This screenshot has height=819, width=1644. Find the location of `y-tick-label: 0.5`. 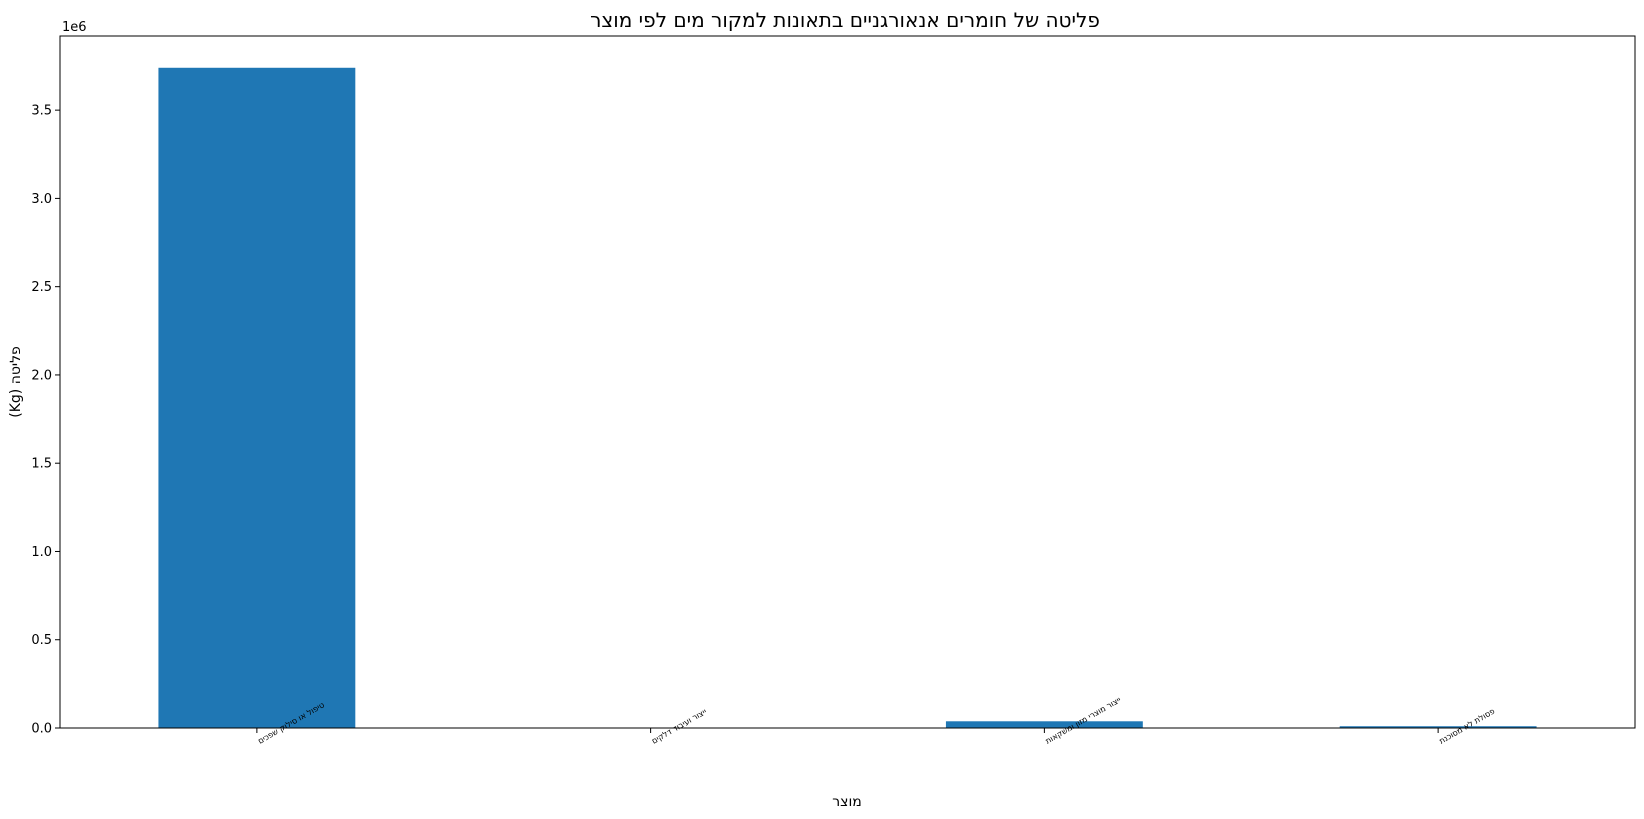

y-tick-label: 0.5 is located at coordinates (41, 640).